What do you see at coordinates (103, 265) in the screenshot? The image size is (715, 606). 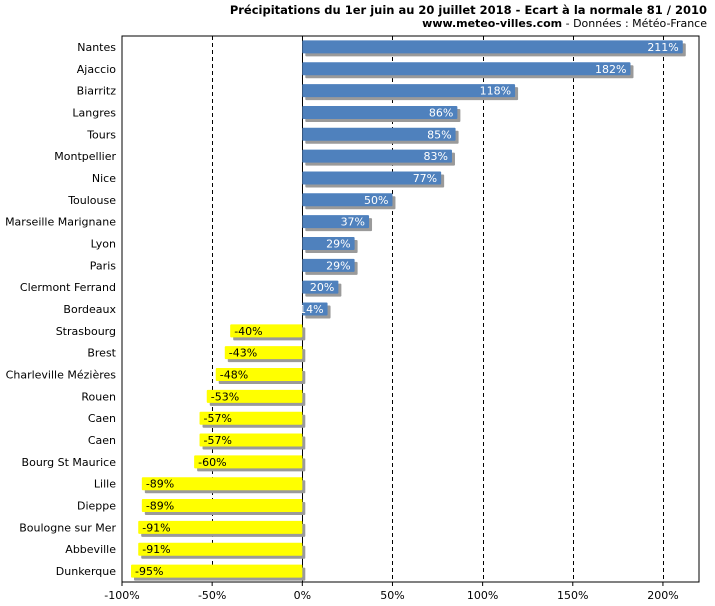 I see `category-label: Paris` at bounding box center [103, 265].